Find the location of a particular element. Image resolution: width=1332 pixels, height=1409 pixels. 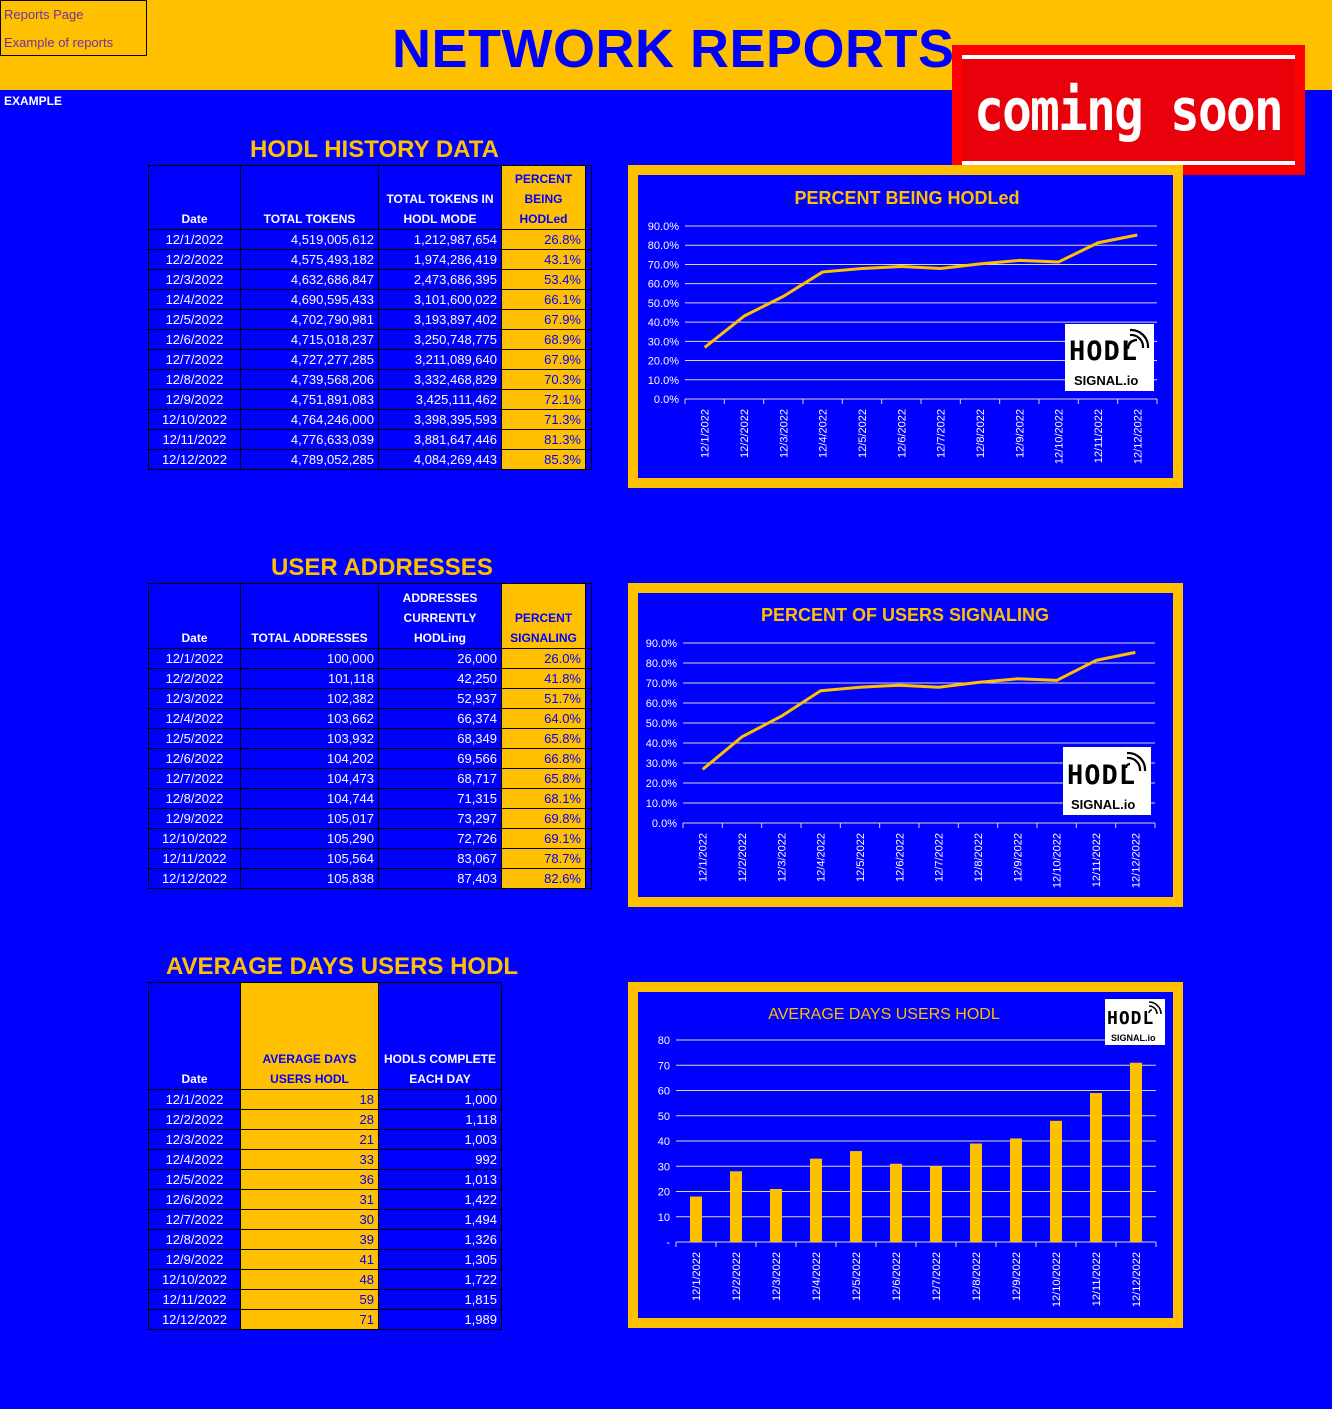

table-cell: 26,000 is located at coordinates (440, 658).